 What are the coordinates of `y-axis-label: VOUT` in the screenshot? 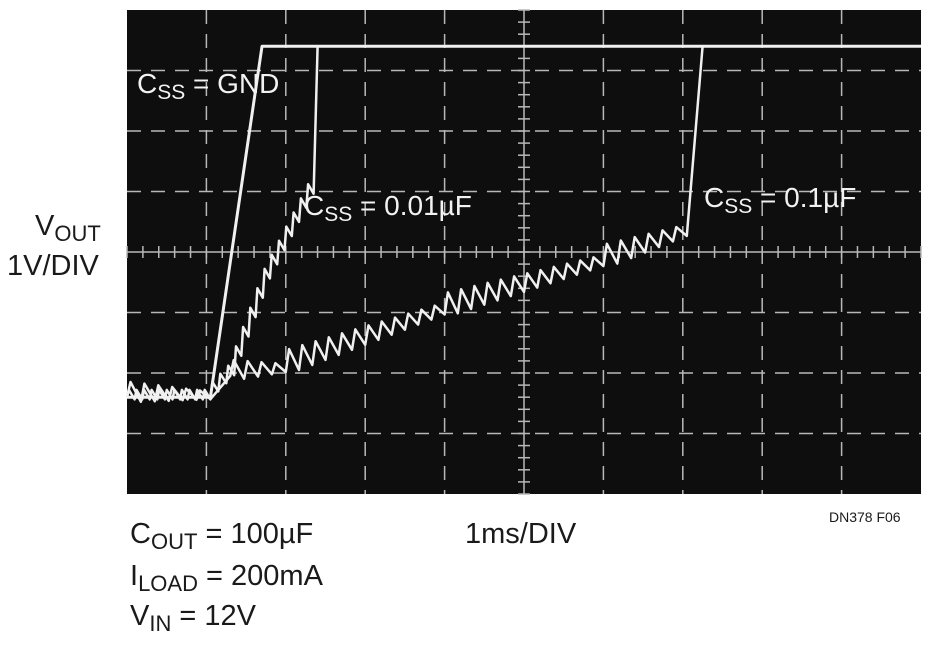 It's located at (68, 228).